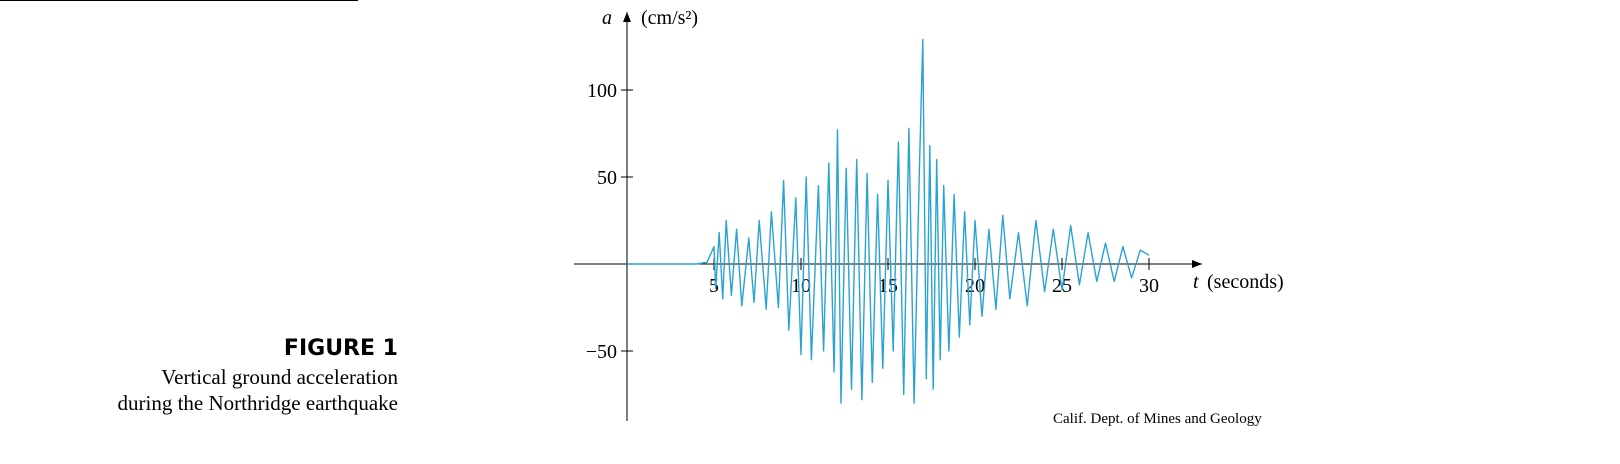 The width and height of the screenshot is (1620, 464). Describe the element at coordinates (1196, 282) in the screenshot. I see `x-axis-var: t` at that location.